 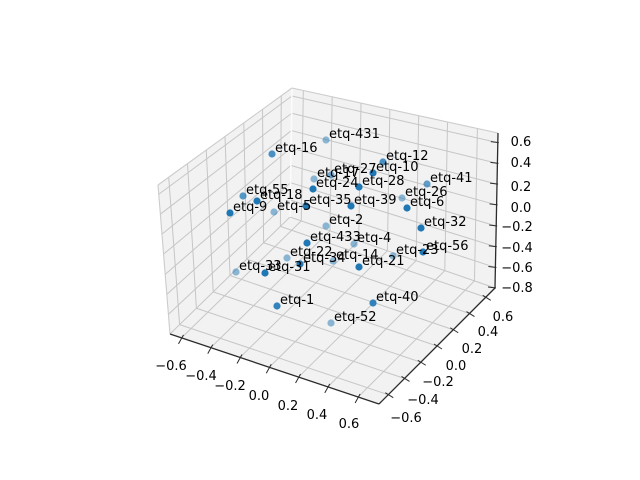 What do you see at coordinates (201, 376) in the screenshot?
I see `x-tick-label: −0.4` at bounding box center [201, 376].